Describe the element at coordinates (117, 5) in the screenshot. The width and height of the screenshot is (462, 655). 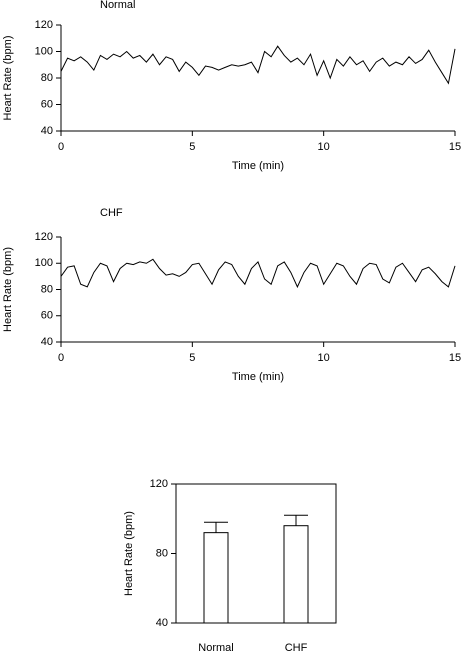
I see `chart-title: Normal` at that location.